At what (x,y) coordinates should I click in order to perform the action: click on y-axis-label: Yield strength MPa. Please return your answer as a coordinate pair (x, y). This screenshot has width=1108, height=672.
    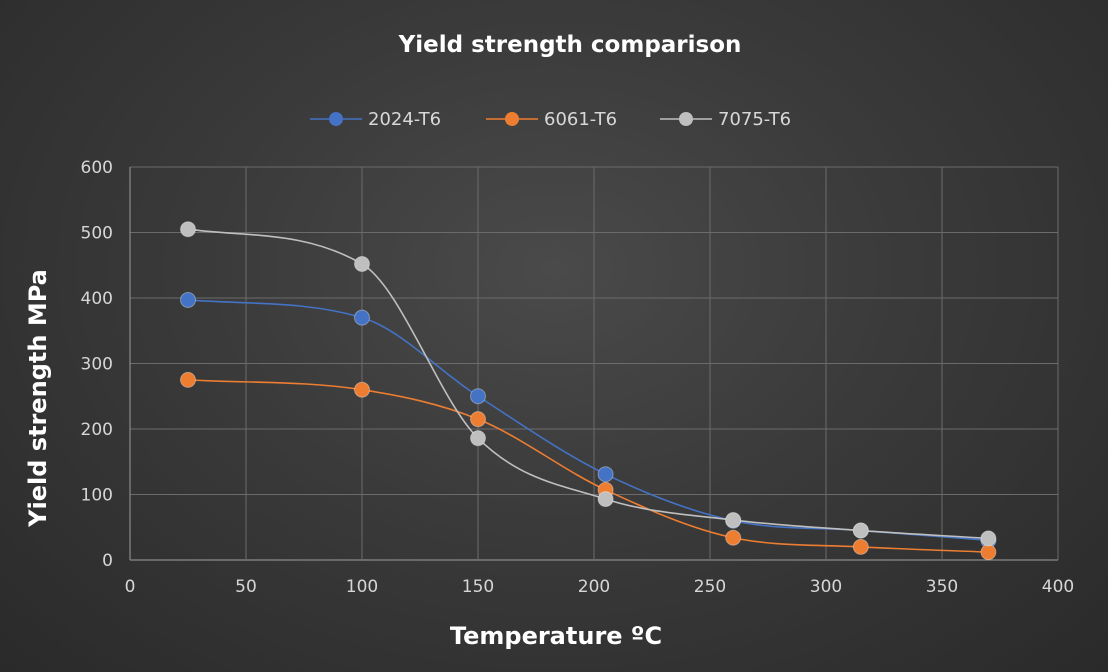
    Looking at the image, I should click on (38, 398).